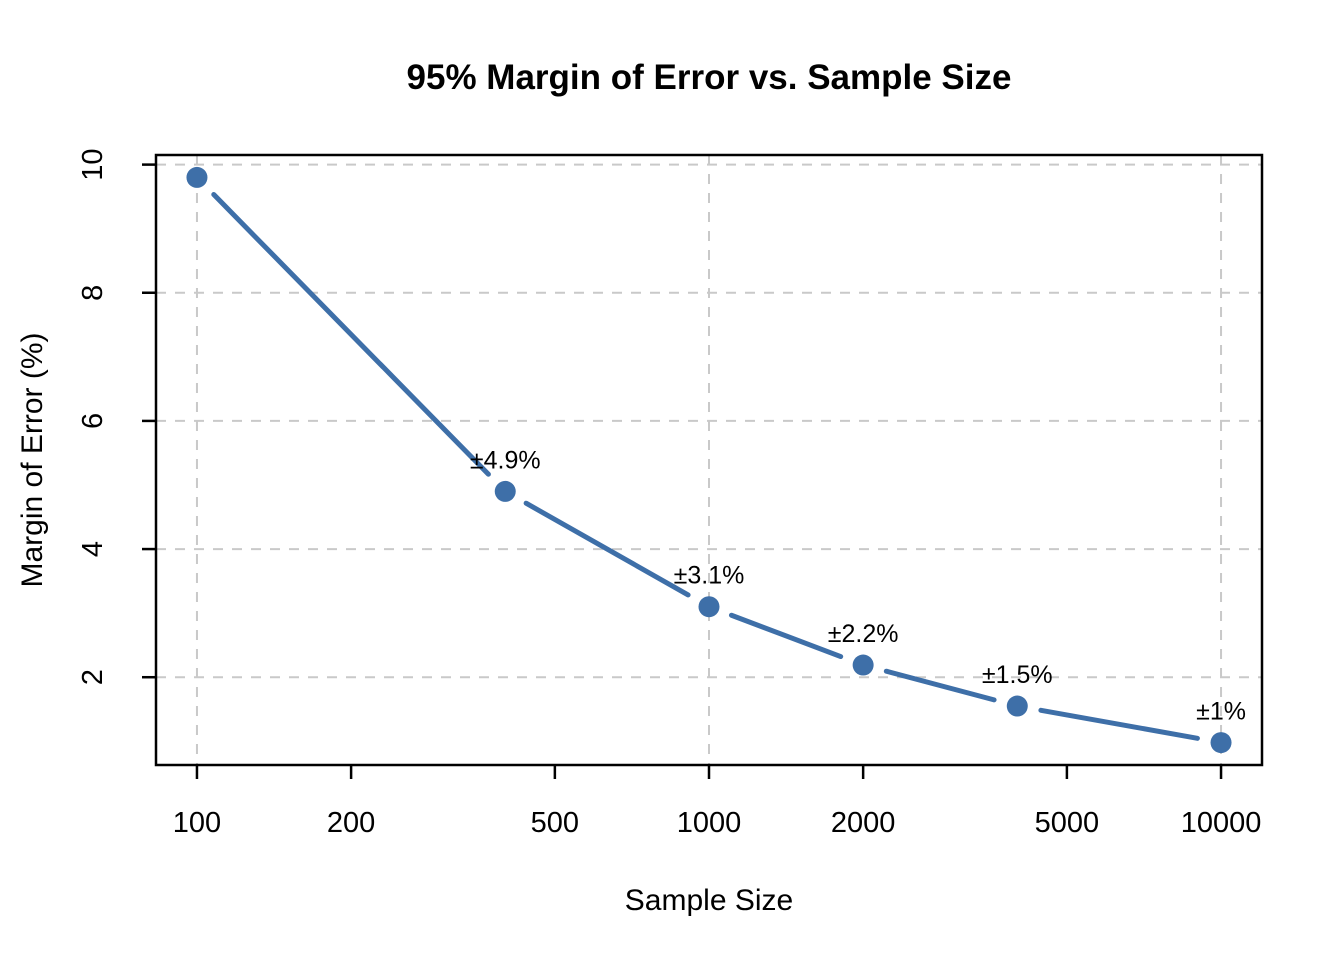 The width and height of the screenshot is (1344, 960). Describe the element at coordinates (709, 823) in the screenshot. I see `x-tick-label: 1000` at that location.